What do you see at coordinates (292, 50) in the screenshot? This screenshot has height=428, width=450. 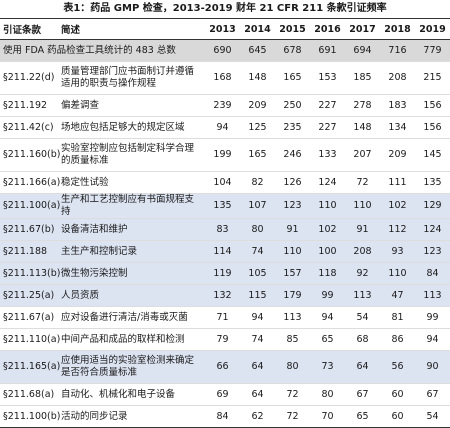 I see `count-cell: 678` at bounding box center [292, 50].